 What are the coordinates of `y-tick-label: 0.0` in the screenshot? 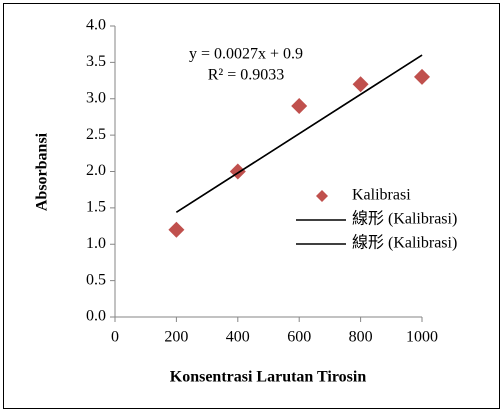 It's located at (96, 316).